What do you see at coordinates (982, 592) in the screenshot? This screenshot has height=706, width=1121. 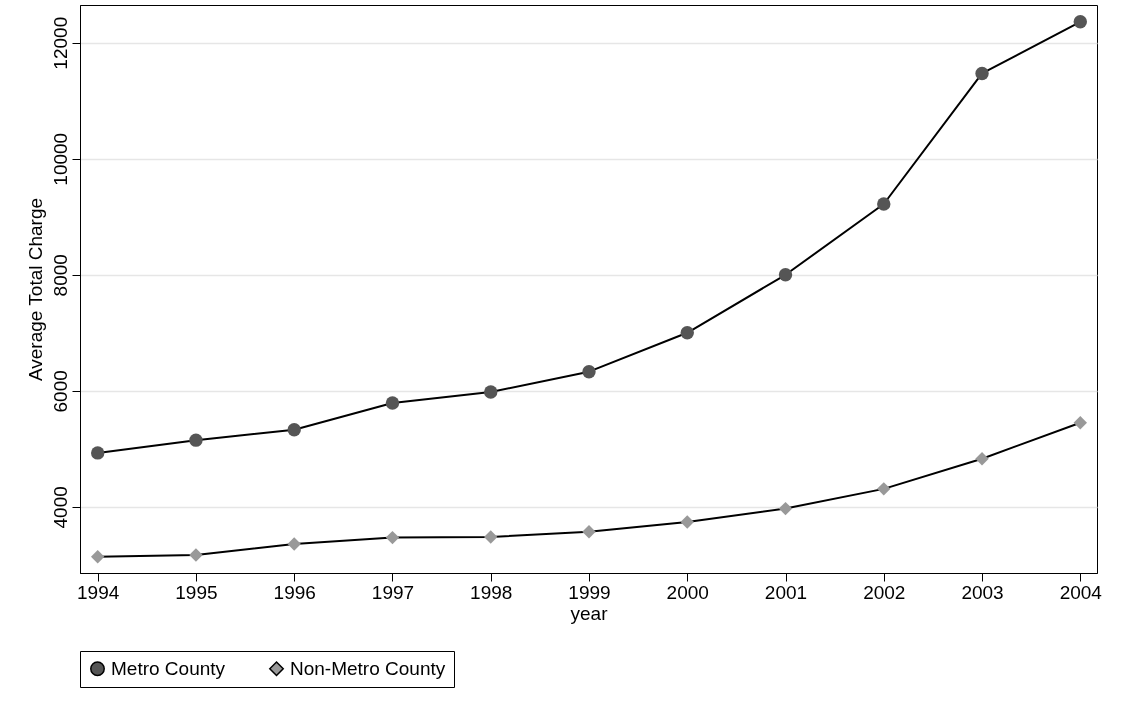 I see `x-tick-label: 2003` at bounding box center [982, 592].